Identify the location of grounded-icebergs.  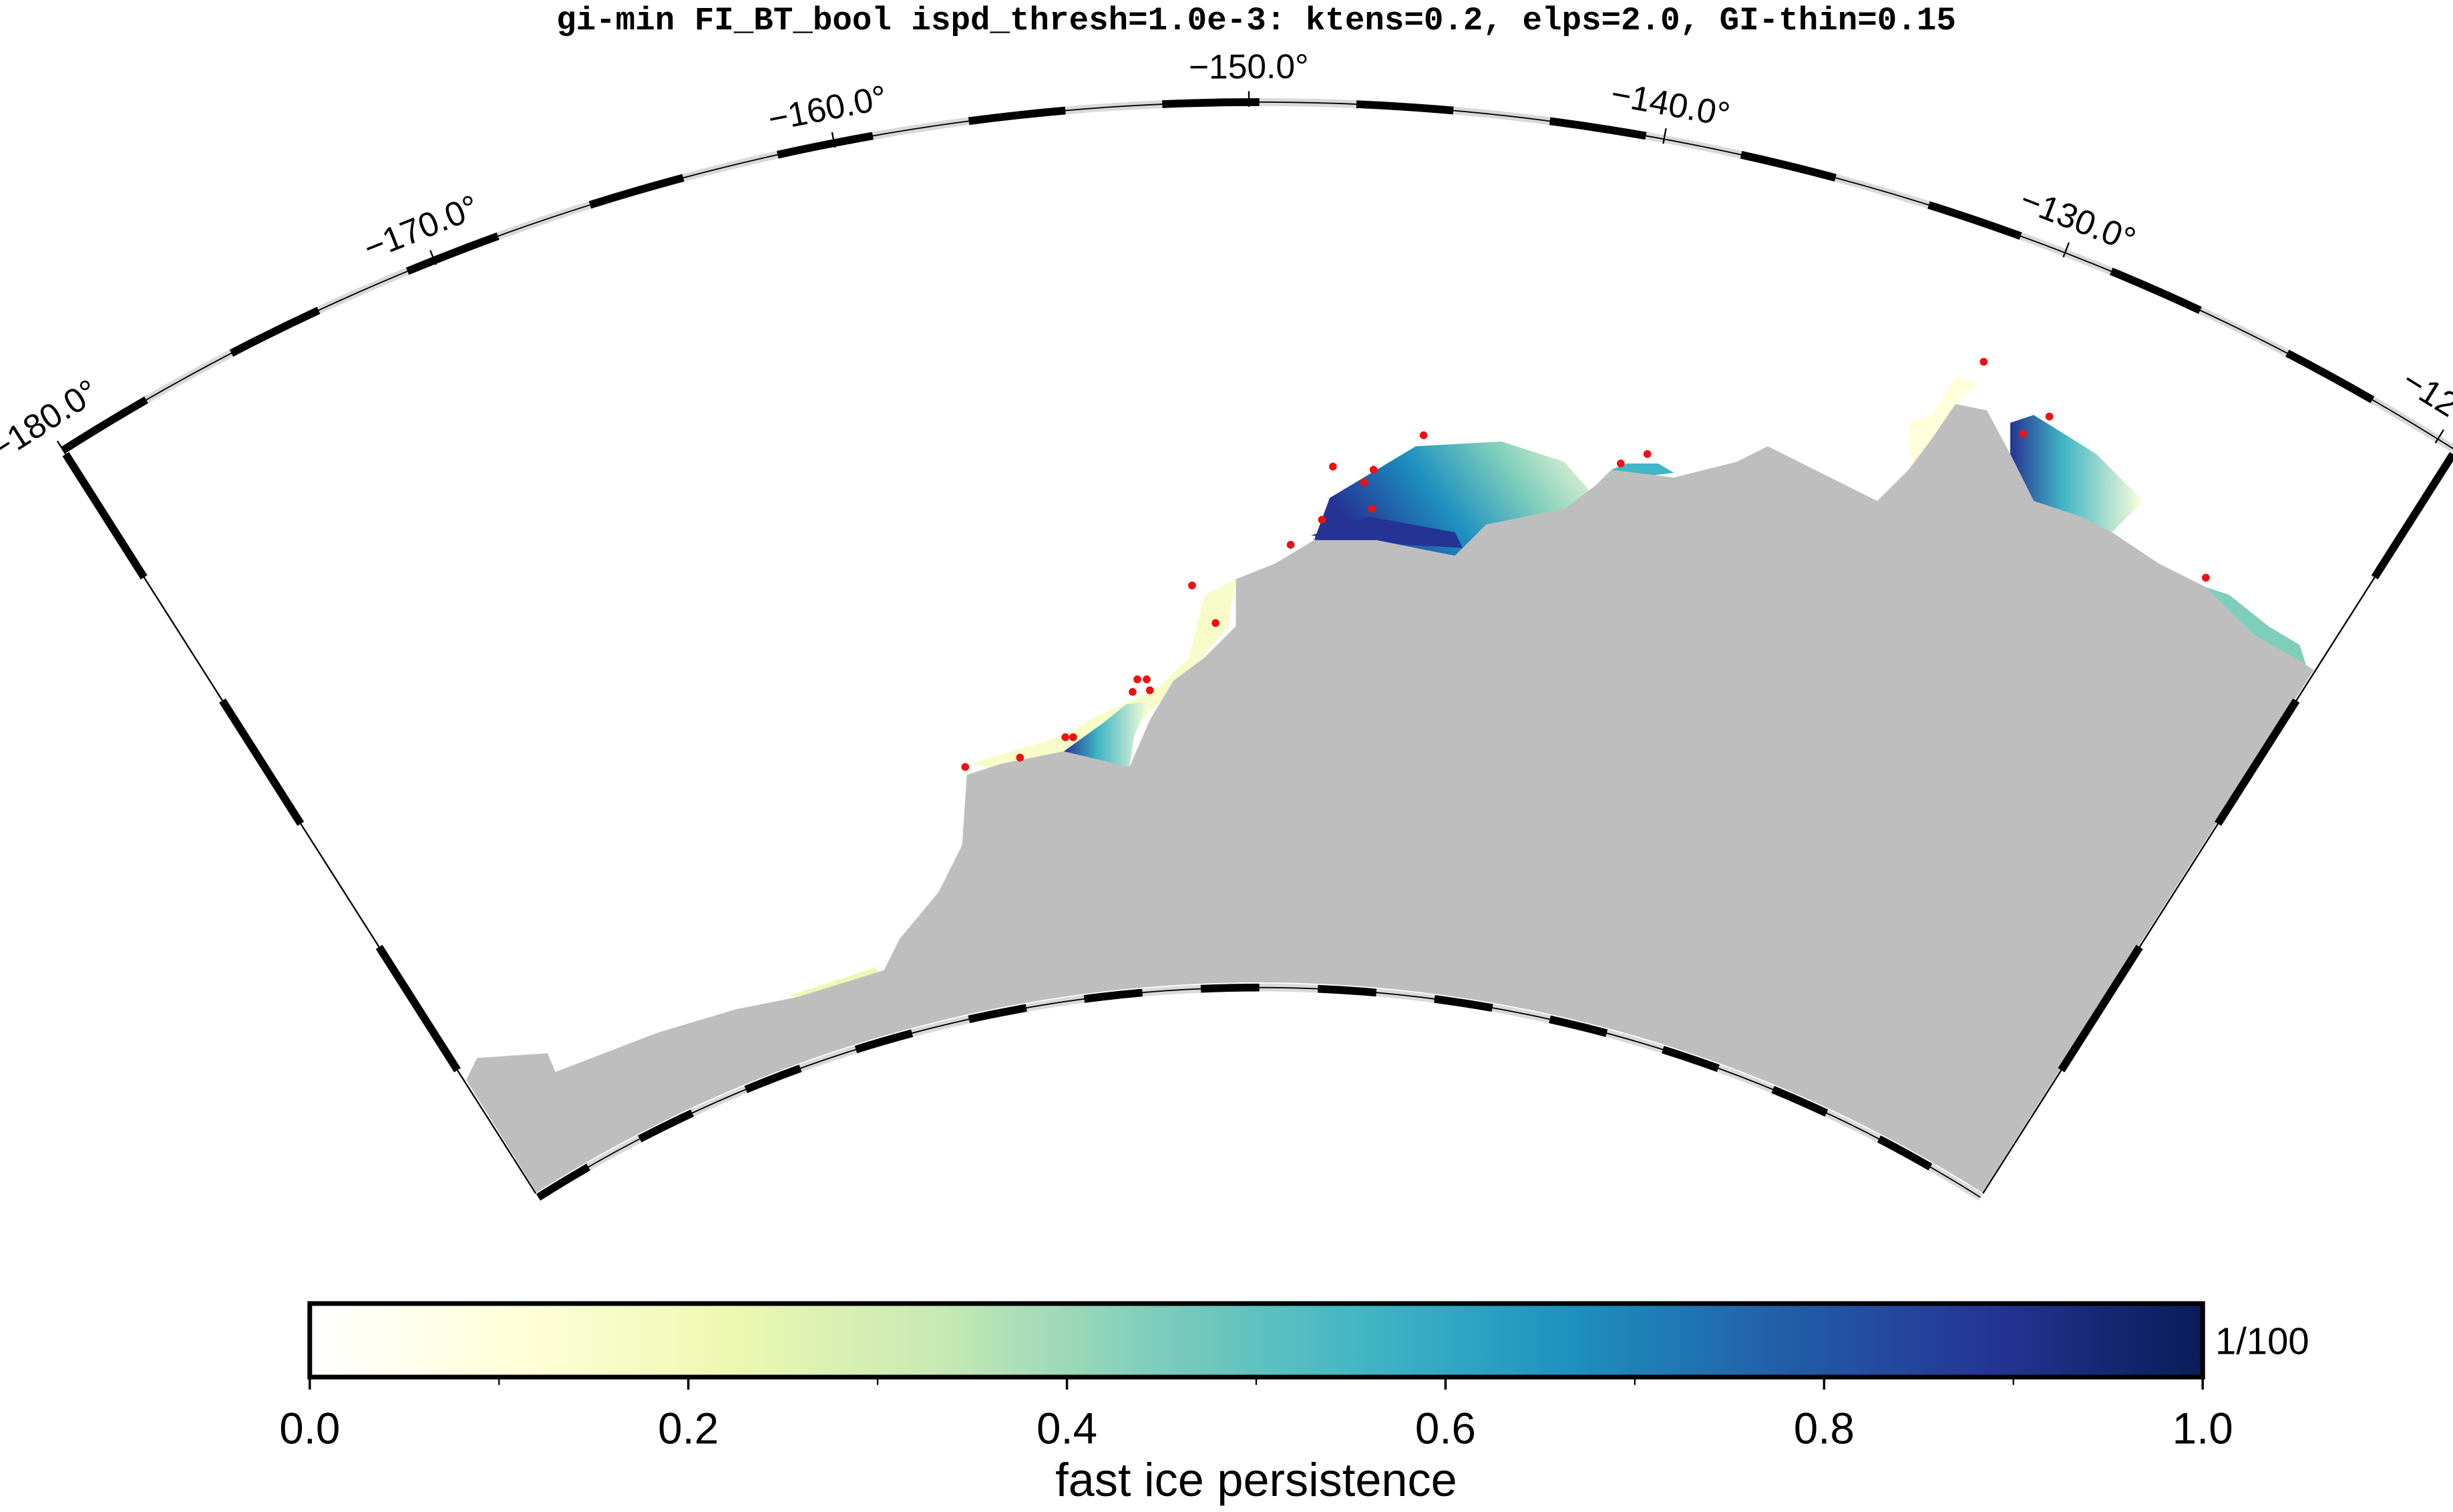
(1585, 564).